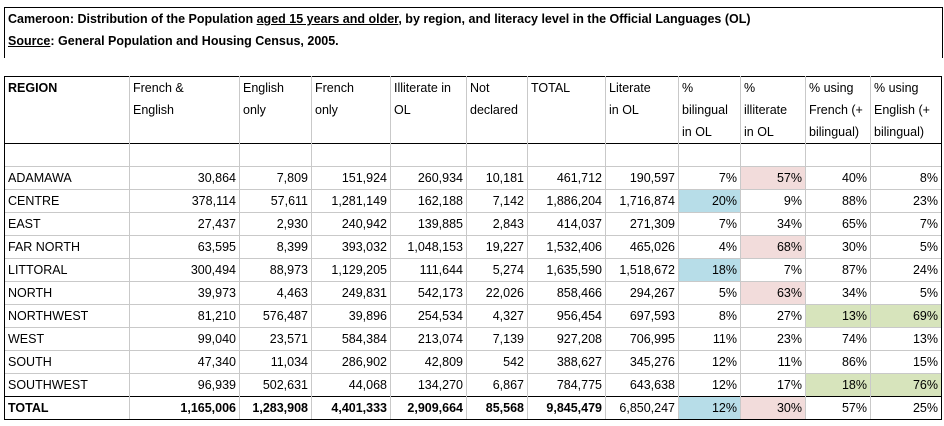 Image resolution: width=944 pixels, height=426 pixels. What do you see at coordinates (709, 316) in the screenshot?
I see `value-cell: 8%` at bounding box center [709, 316].